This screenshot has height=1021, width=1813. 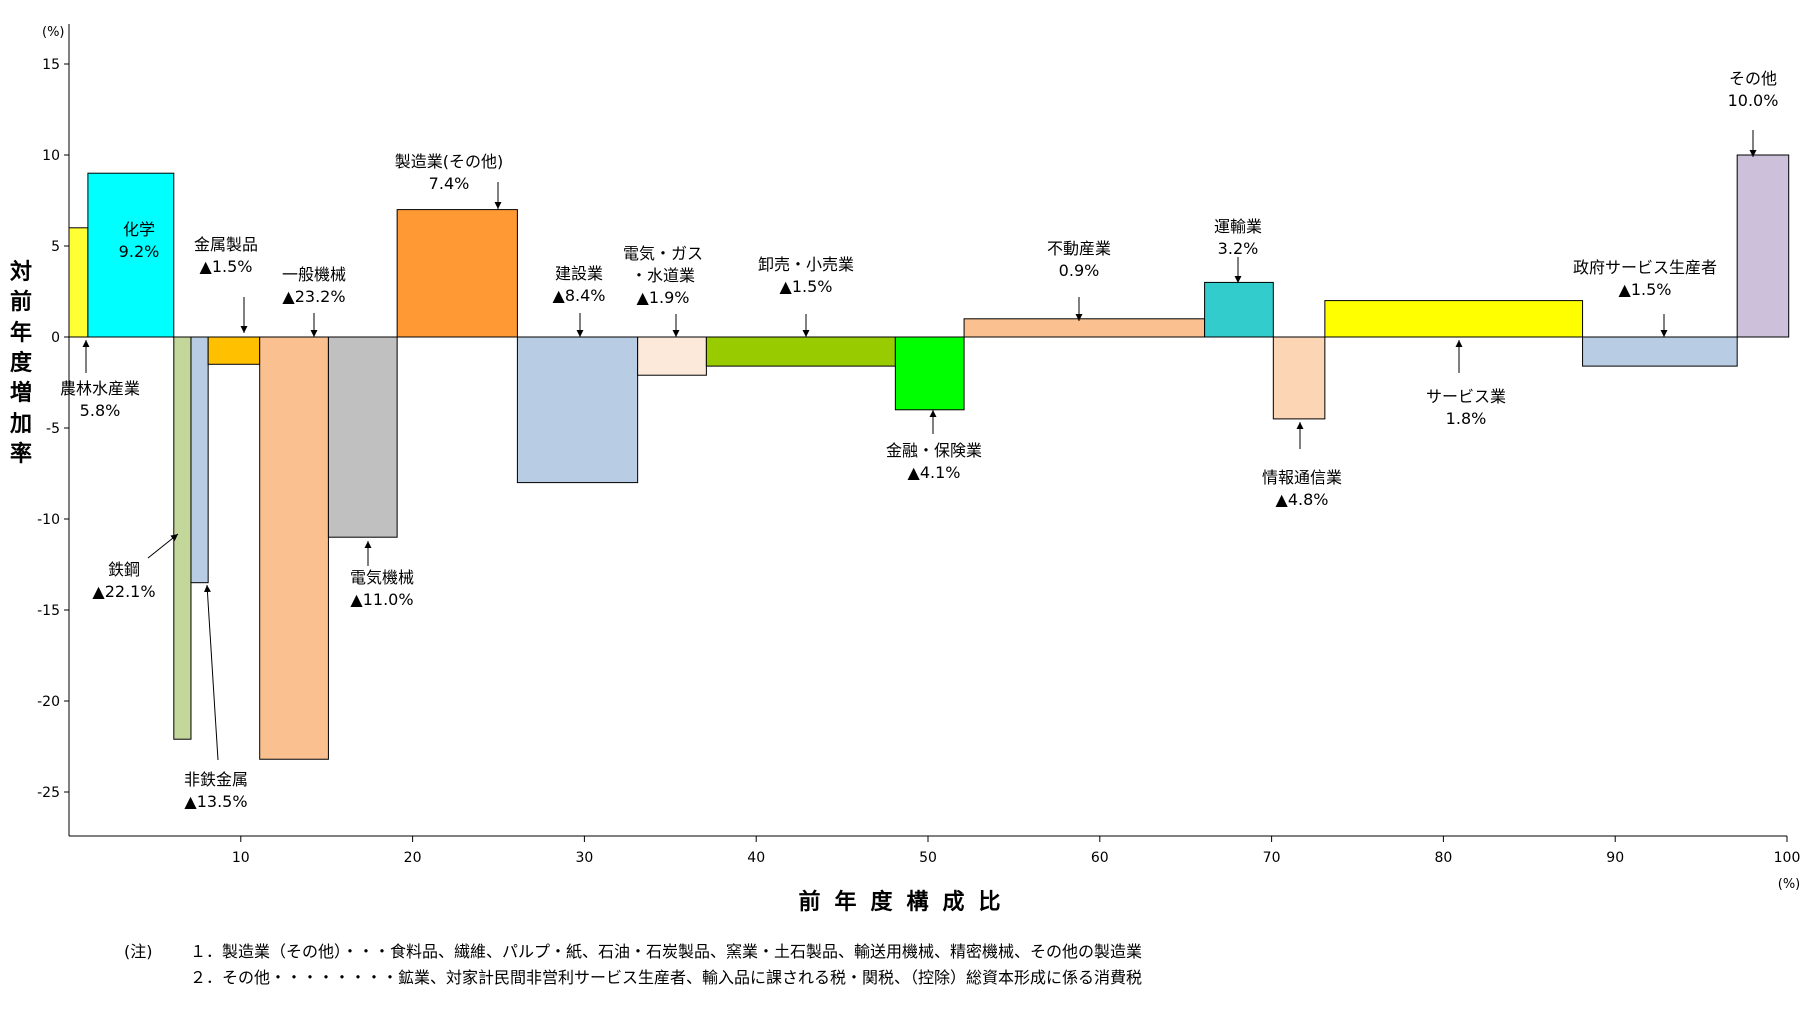 What do you see at coordinates (1787, 858) in the screenshot?
I see `x-tick-label: 100` at bounding box center [1787, 858].